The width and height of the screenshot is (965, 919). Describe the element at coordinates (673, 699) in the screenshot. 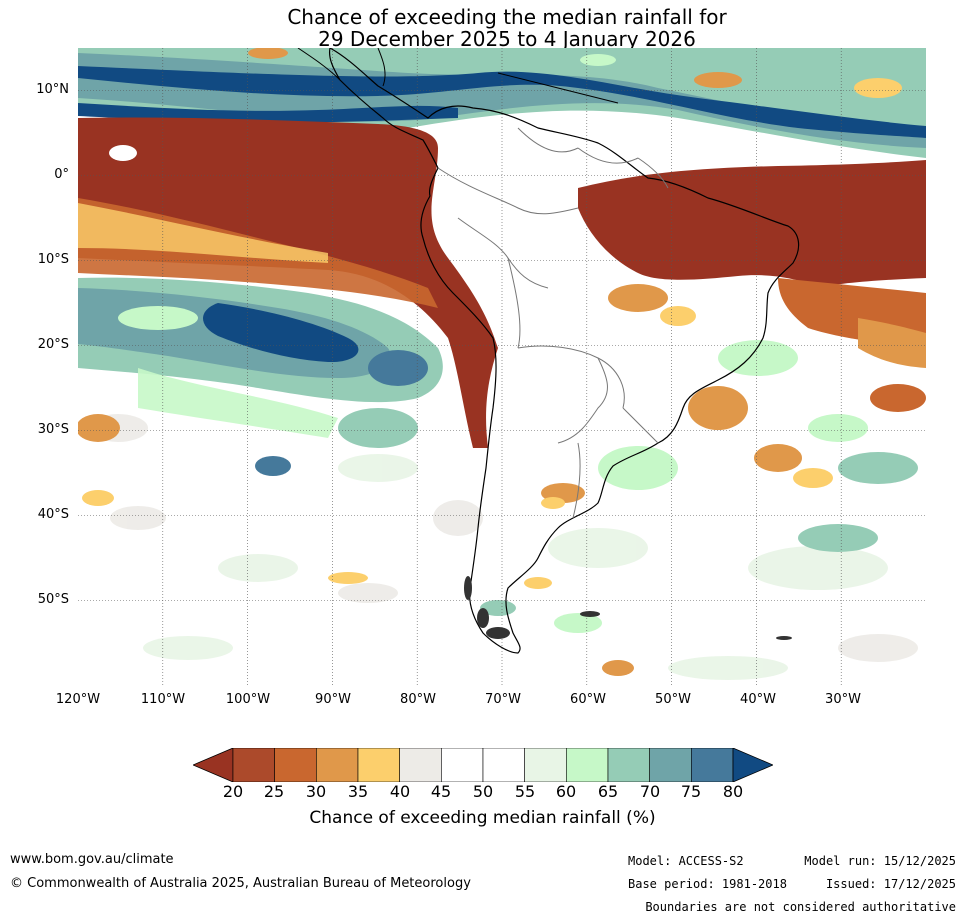

I see `lon-label-50w: 50°W` at that location.